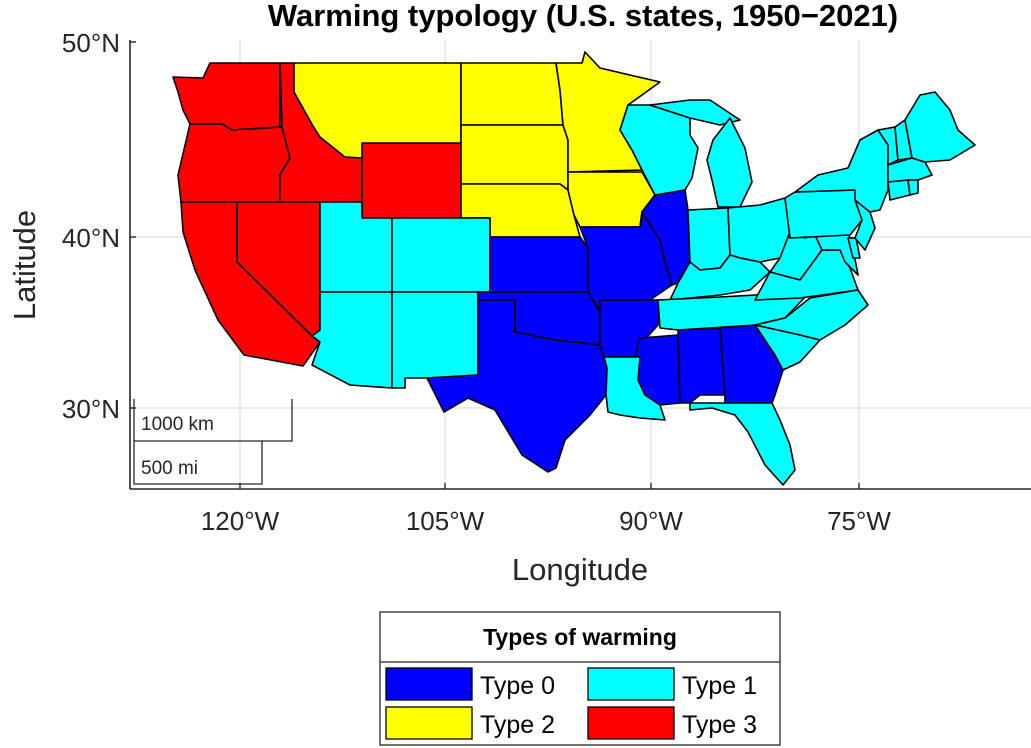  I want to click on y-tick-labels: 30°N 40°N 50°N, so click(91, 226).